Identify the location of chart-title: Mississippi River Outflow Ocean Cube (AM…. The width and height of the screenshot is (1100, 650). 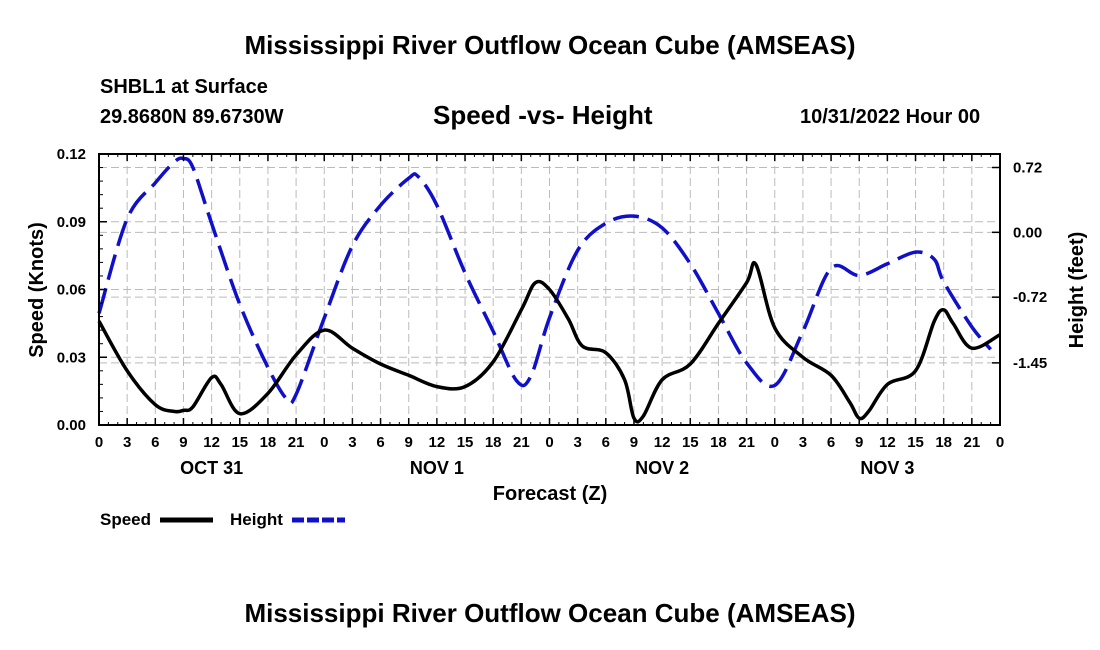
(550, 45).